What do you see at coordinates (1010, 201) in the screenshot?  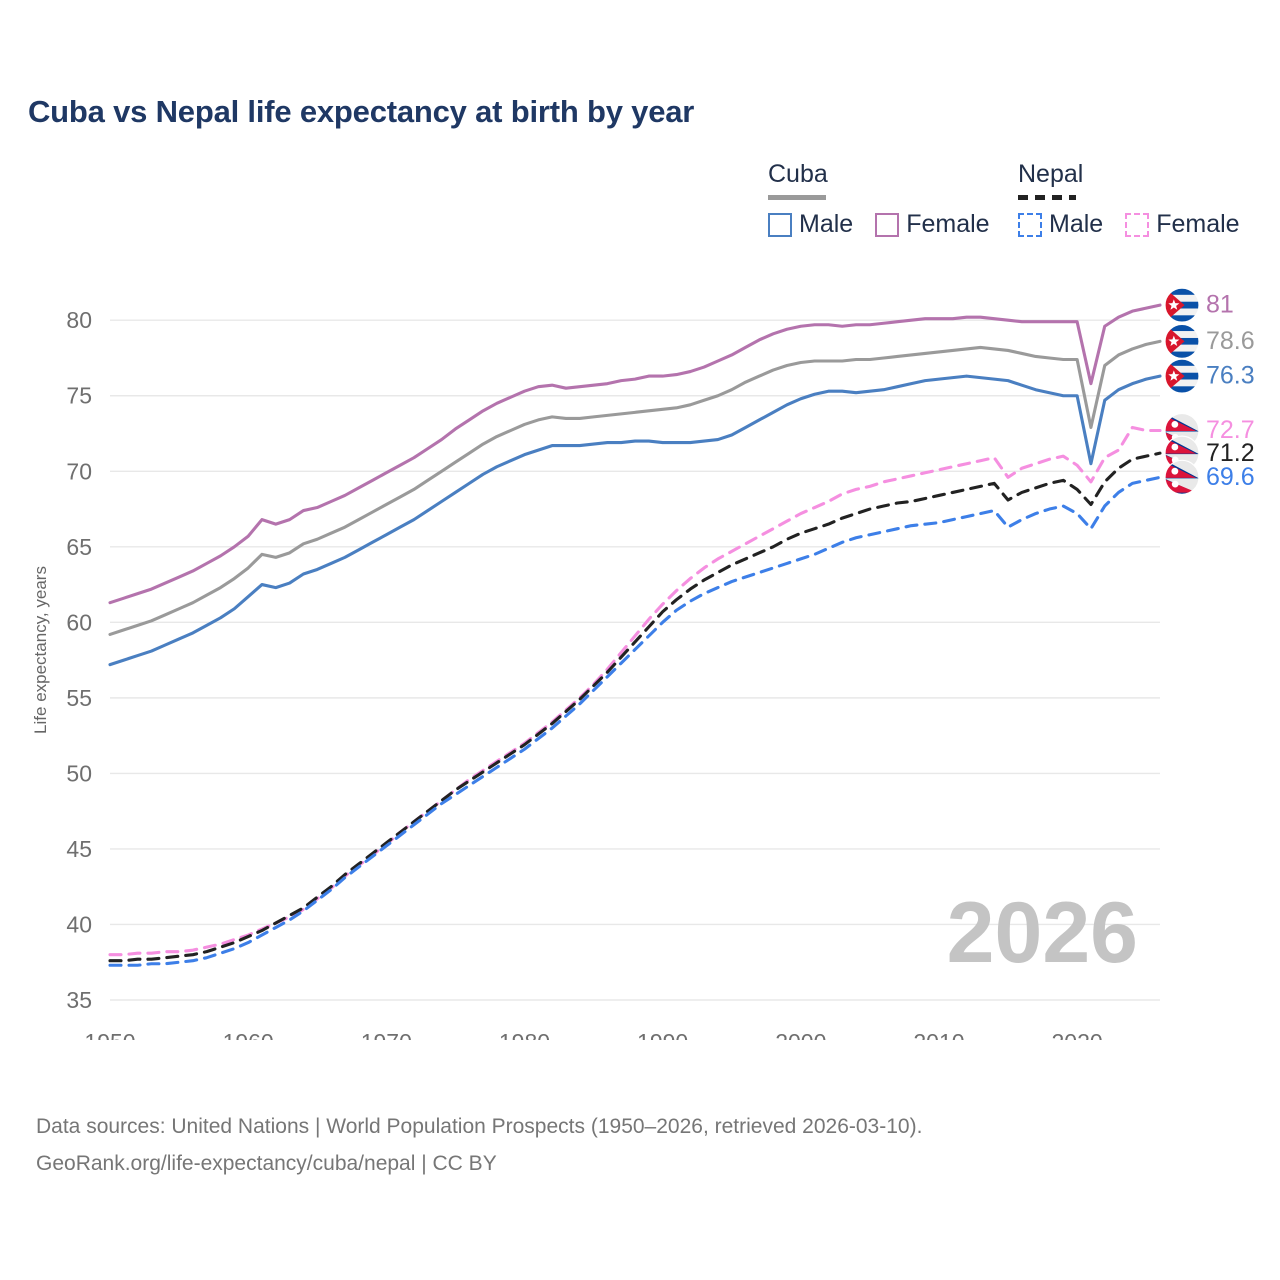 I see `chart-legend: Cuba Male Female Nepal Male` at bounding box center [1010, 201].